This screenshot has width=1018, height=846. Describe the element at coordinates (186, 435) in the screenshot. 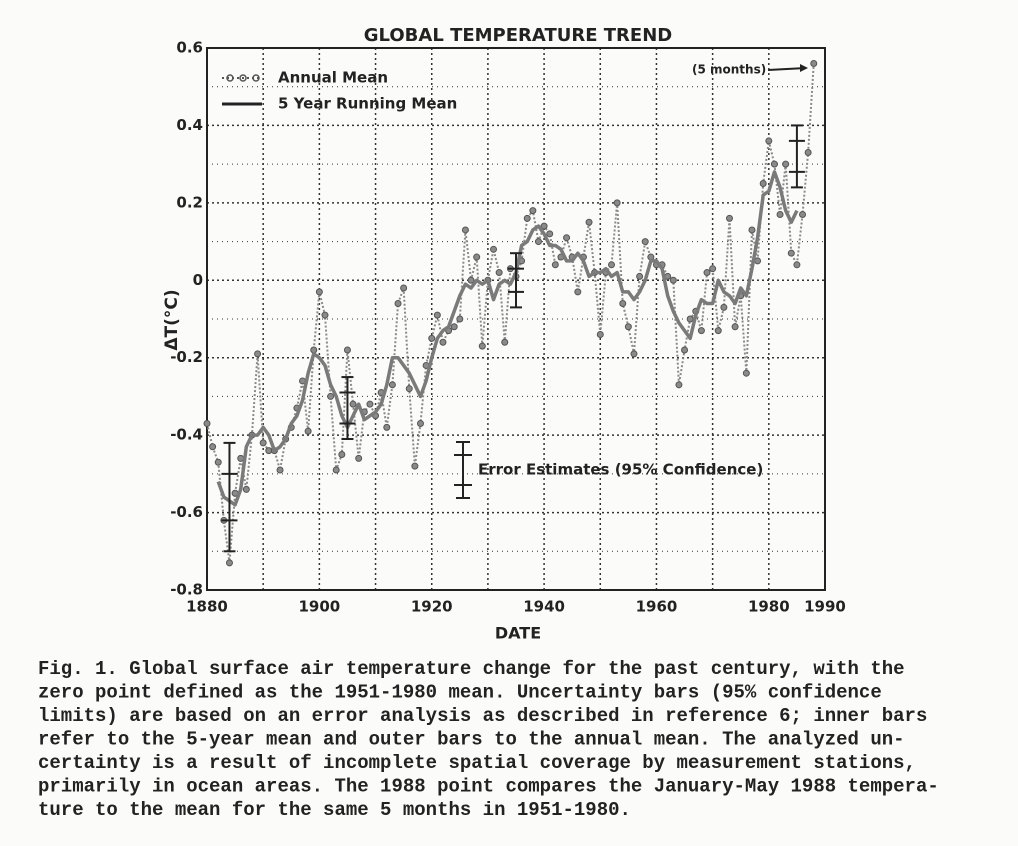

I see `y-tick-label: -0.4` at that location.